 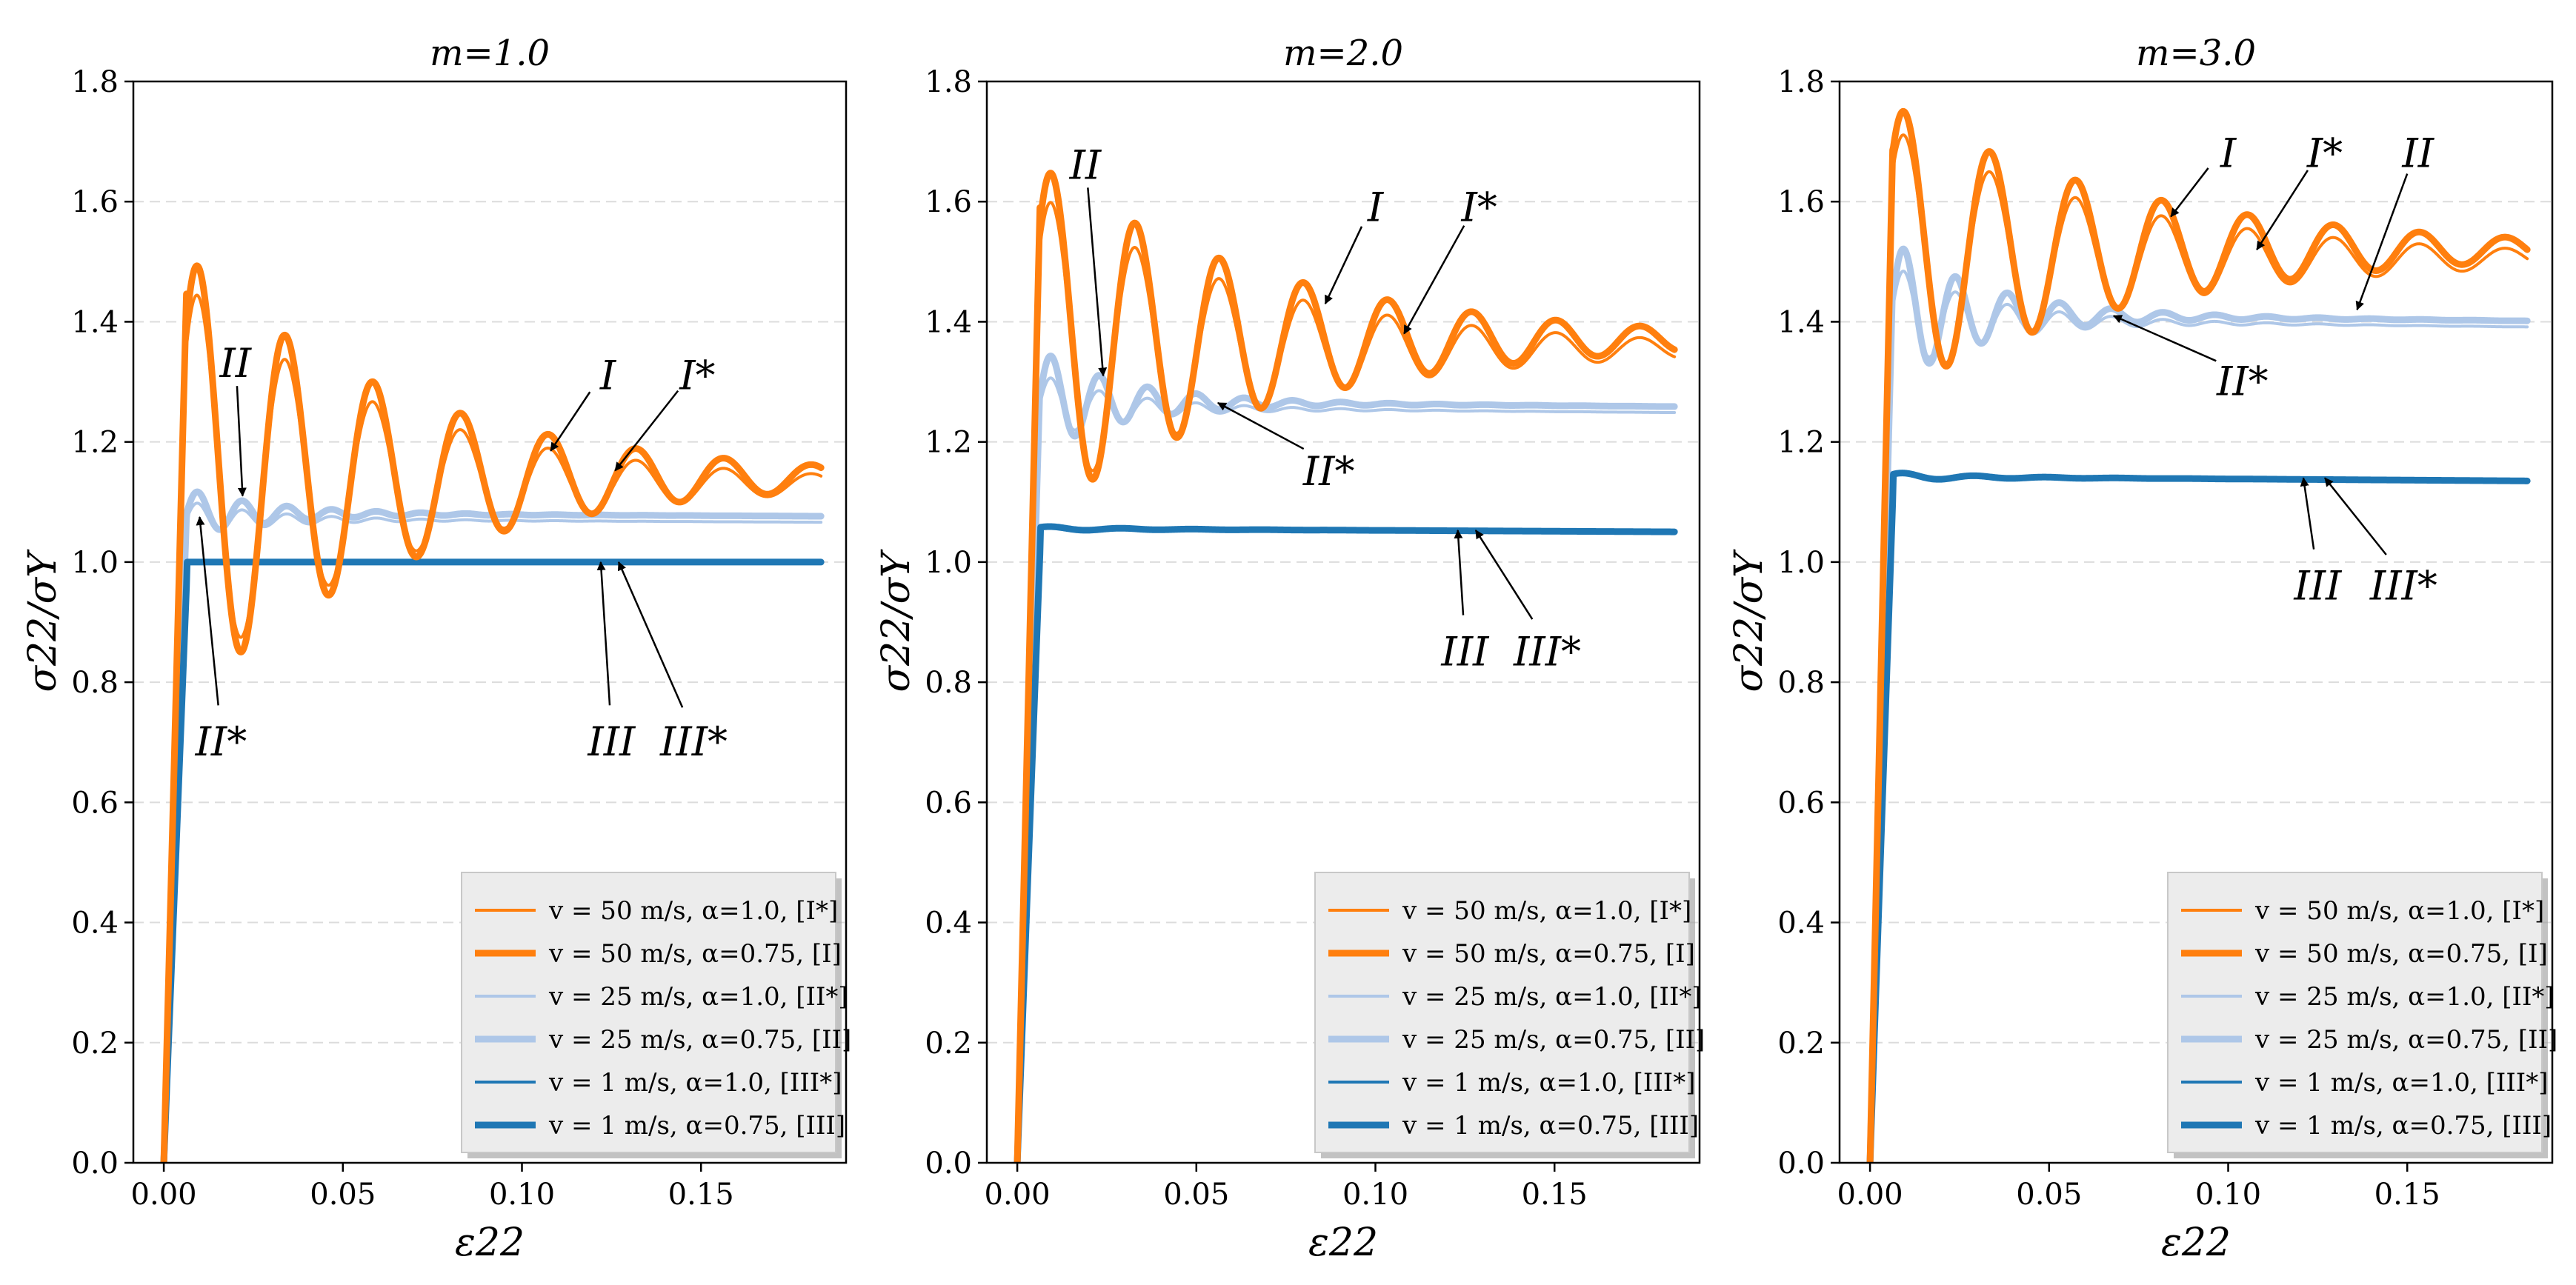 I want to click on annotation-label: II*, so click(x=1328, y=471).